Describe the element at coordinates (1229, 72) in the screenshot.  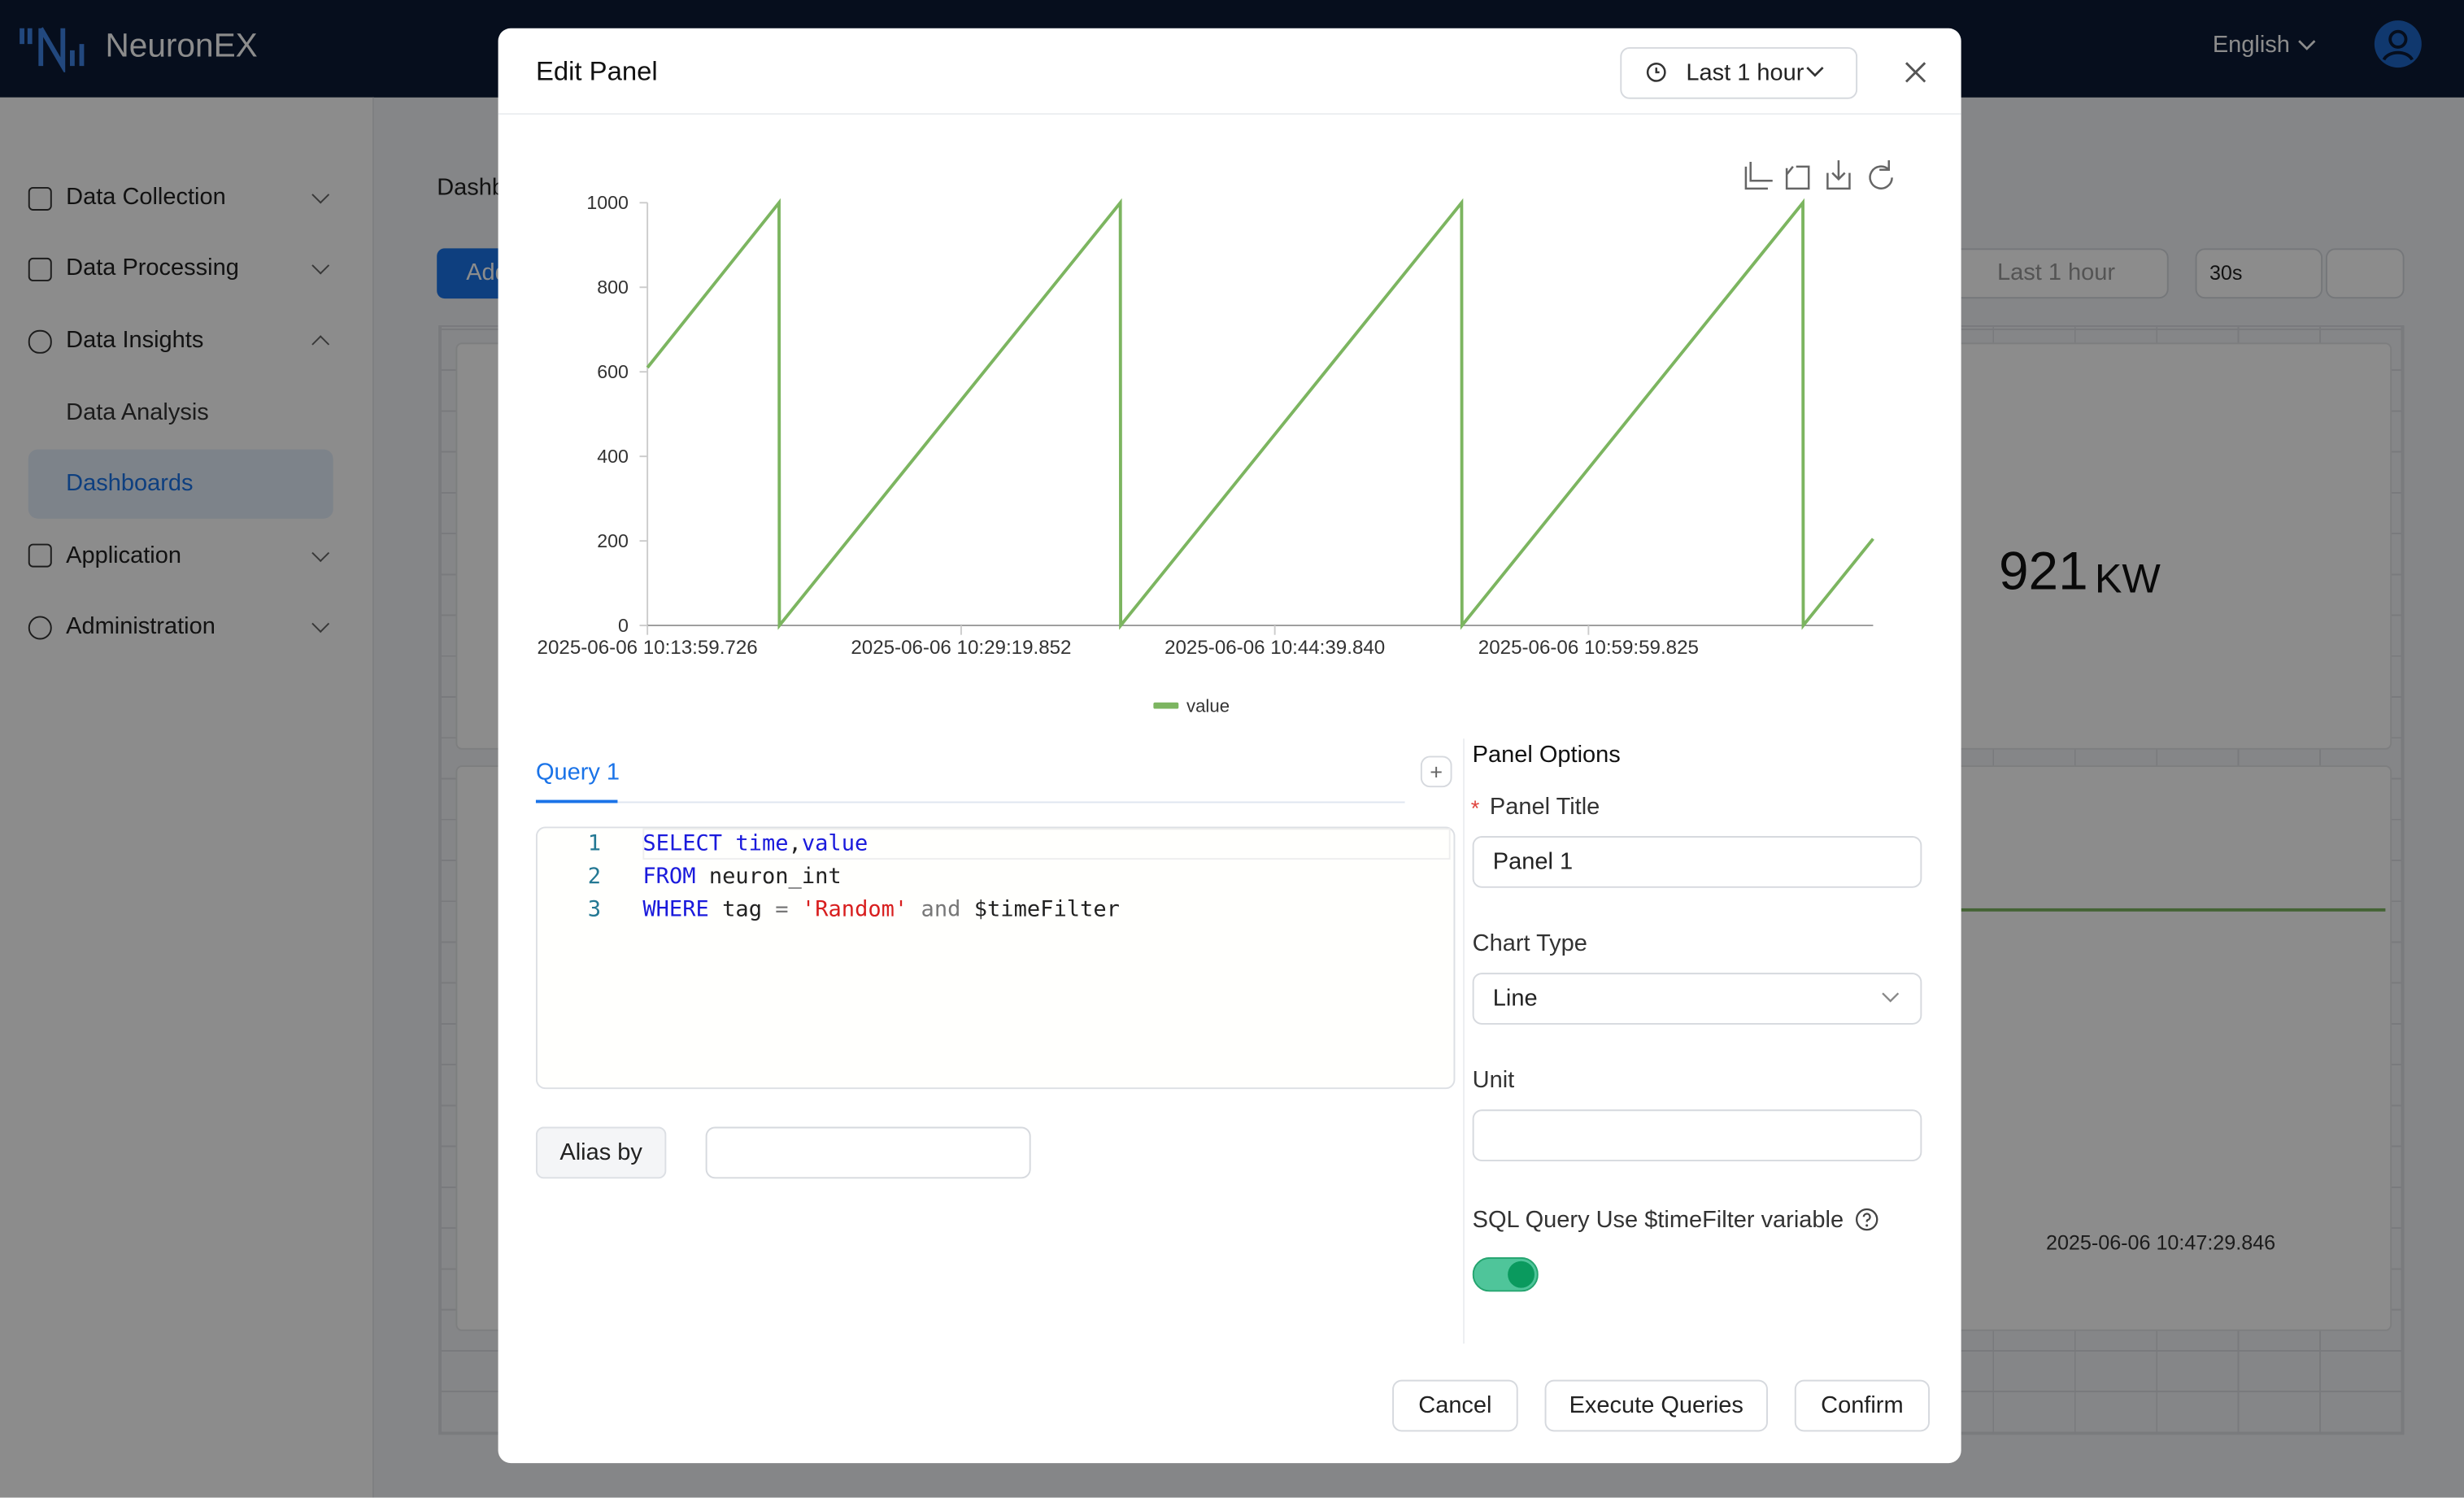
I see `modal-header` at that location.